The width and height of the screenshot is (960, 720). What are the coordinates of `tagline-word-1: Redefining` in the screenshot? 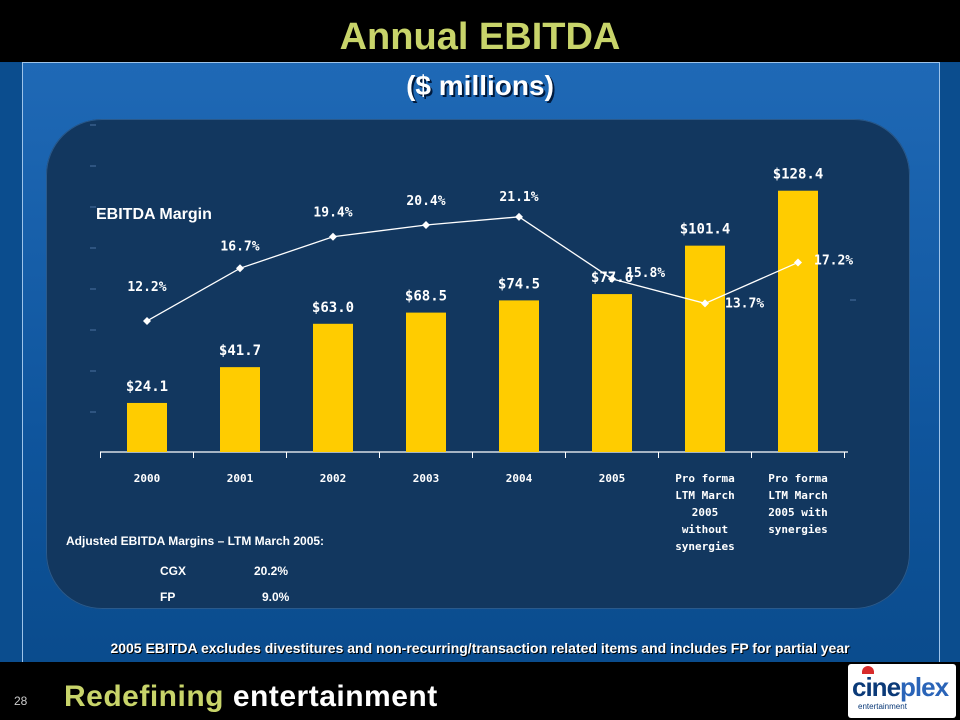 It's located at (144, 696).